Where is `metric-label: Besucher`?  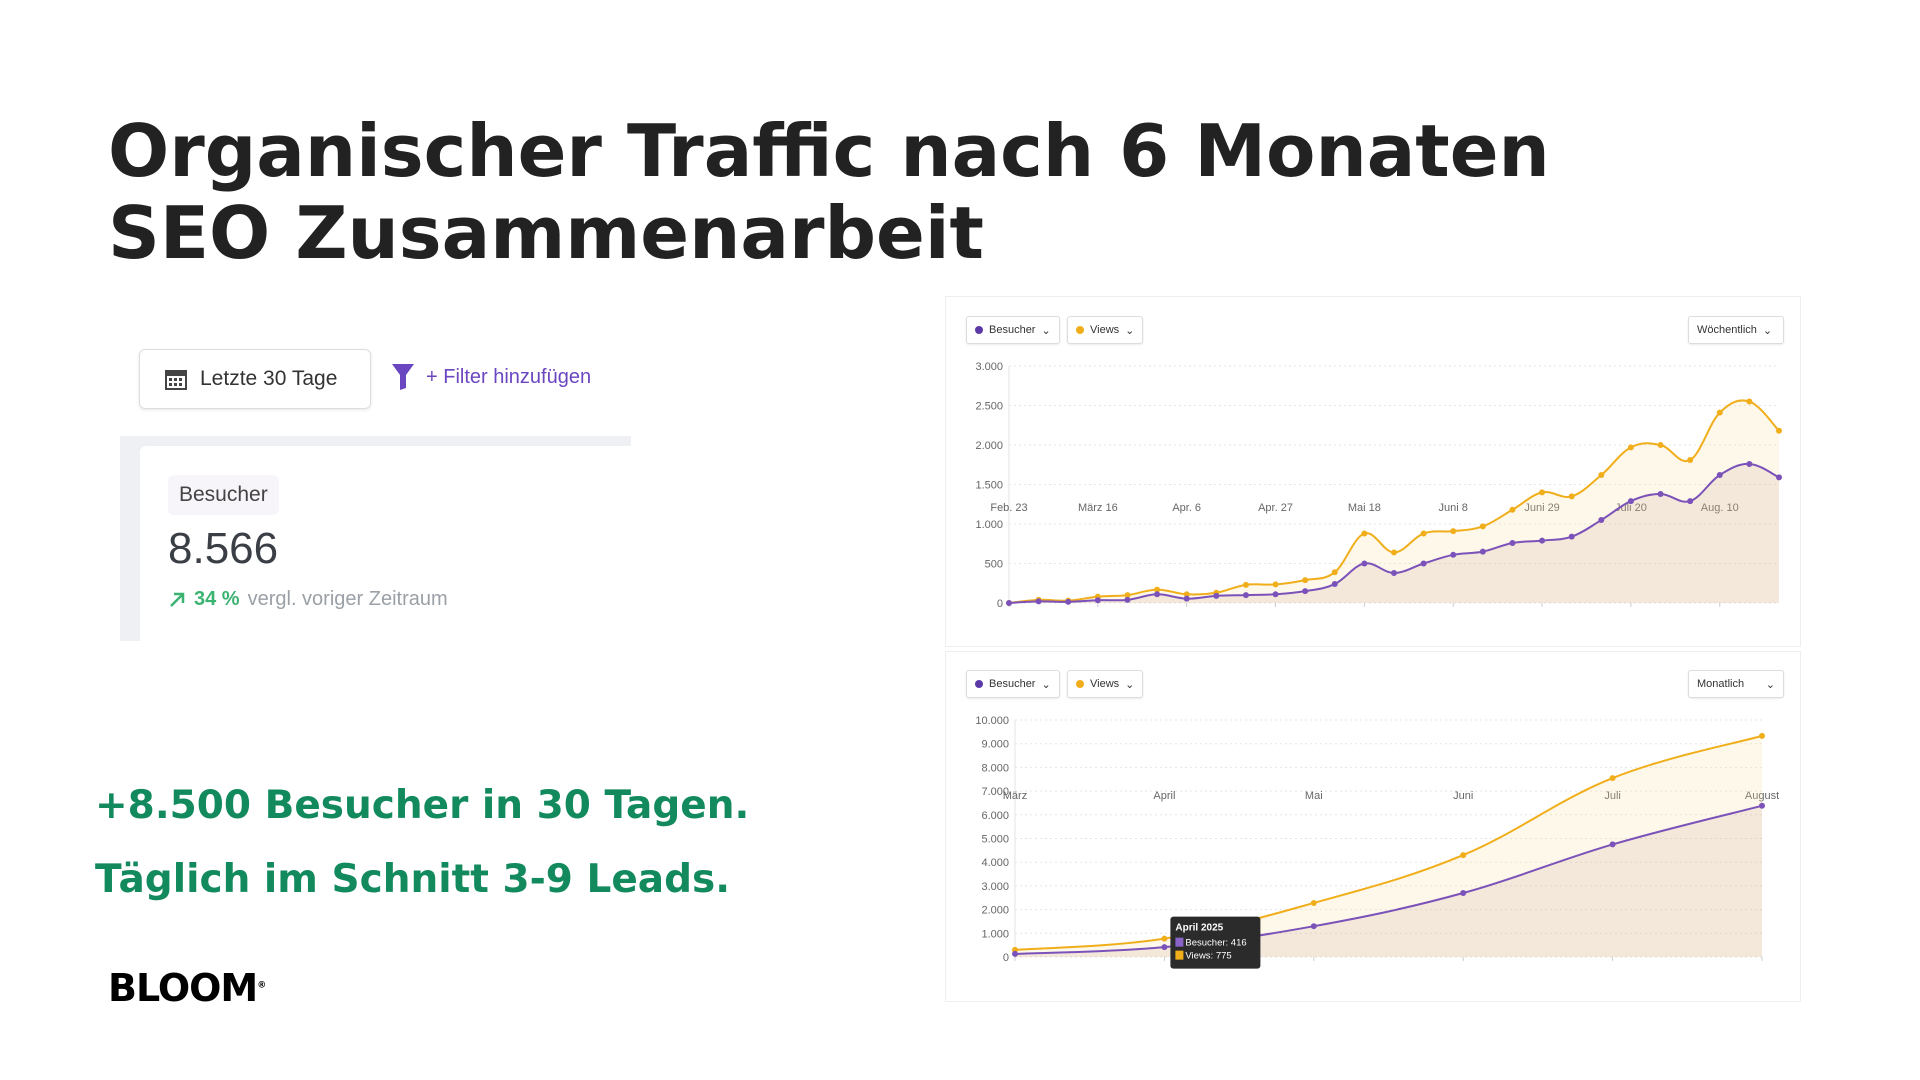
metric-label: Besucher is located at coordinates (223, 495).